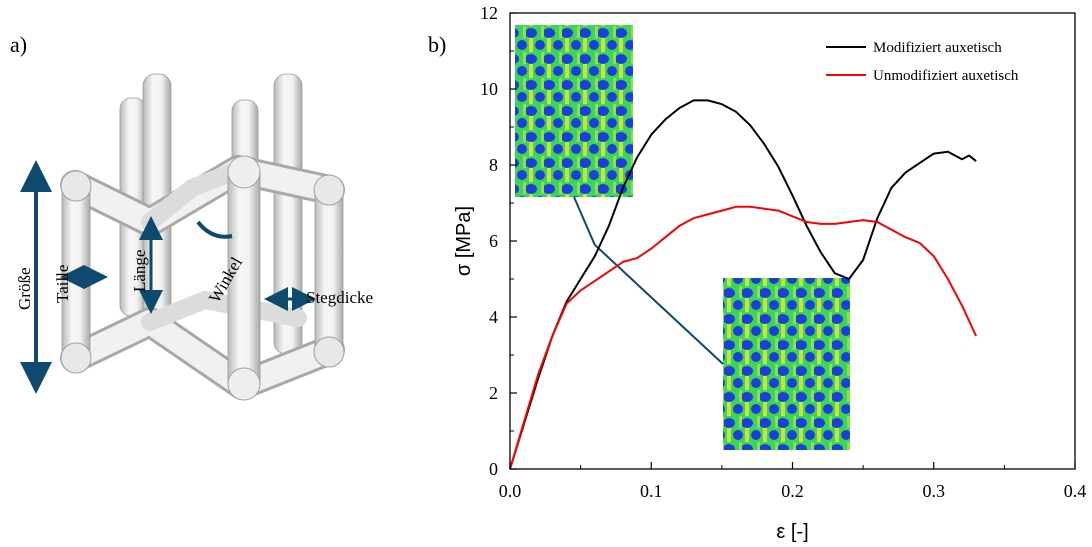 The image size is (1092, 547). I want to click on y-tick-label: 10, so click(489, 89).